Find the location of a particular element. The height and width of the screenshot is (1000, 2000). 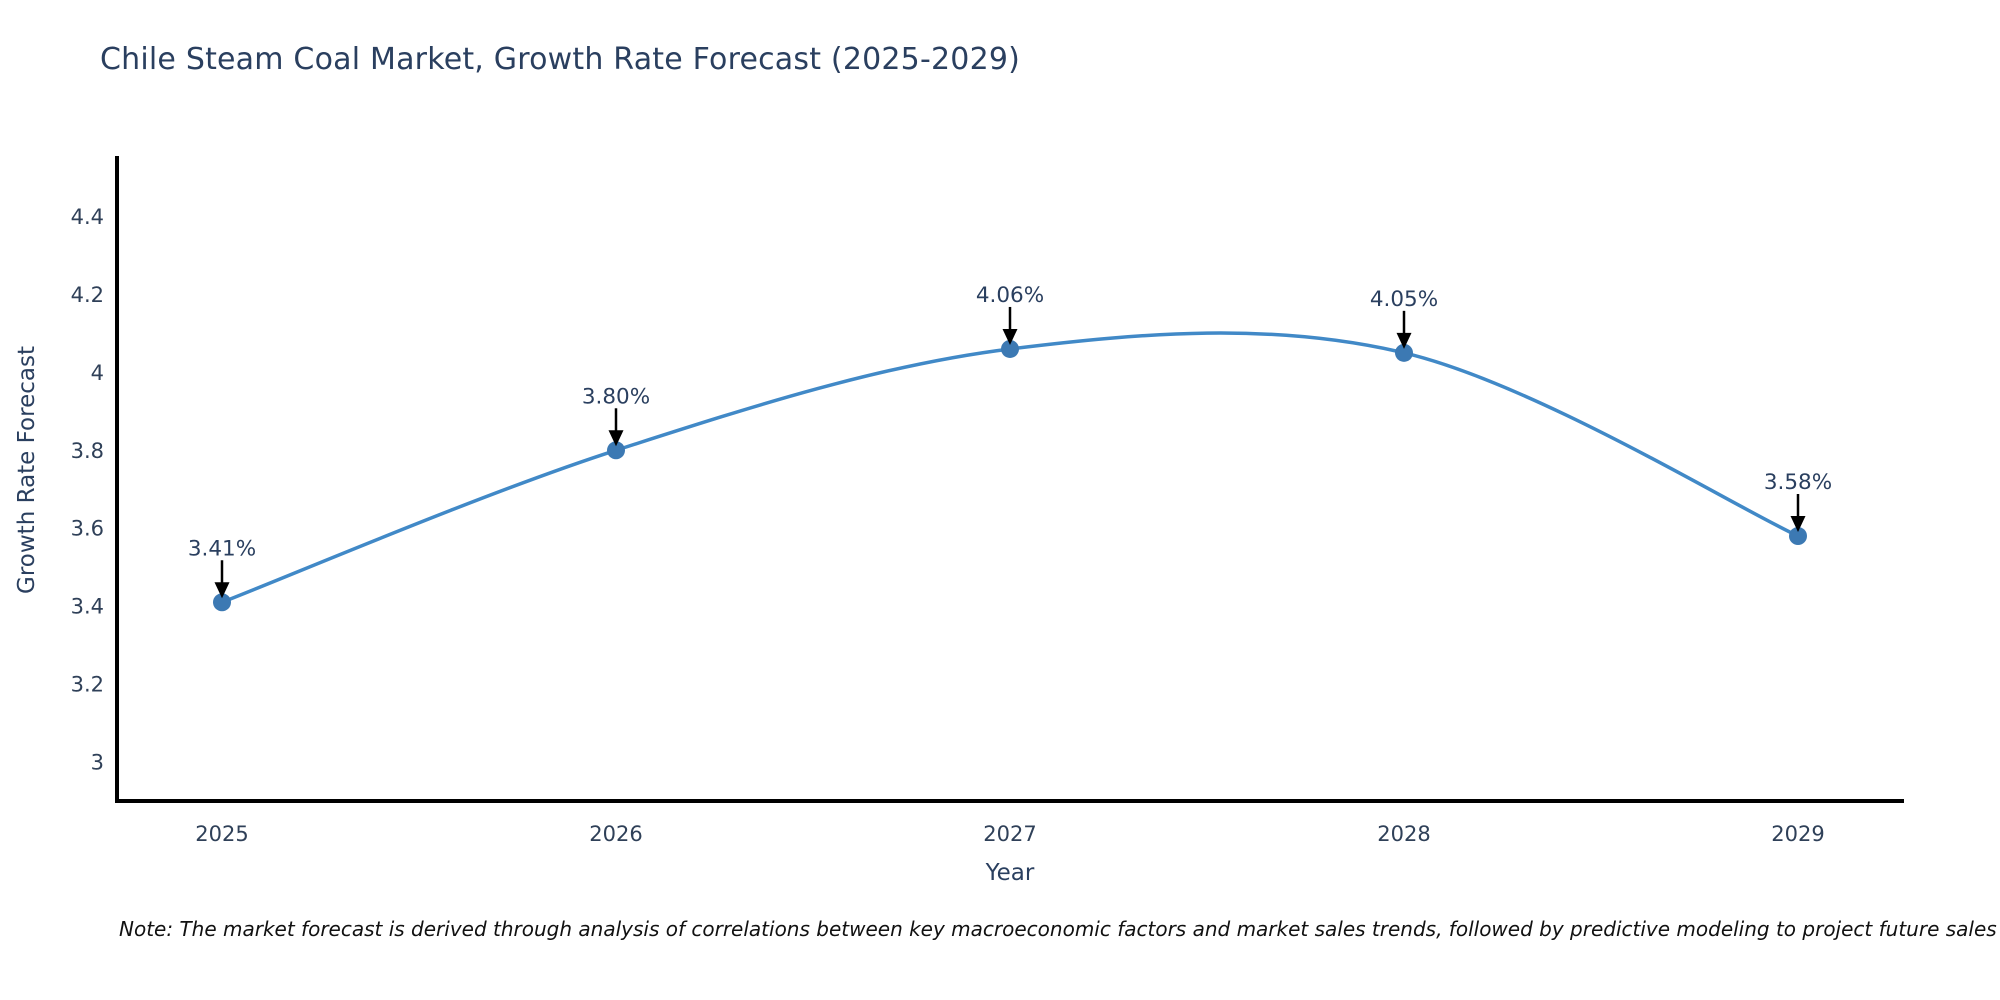

y-axis-line is located at coordinates (117, 479).